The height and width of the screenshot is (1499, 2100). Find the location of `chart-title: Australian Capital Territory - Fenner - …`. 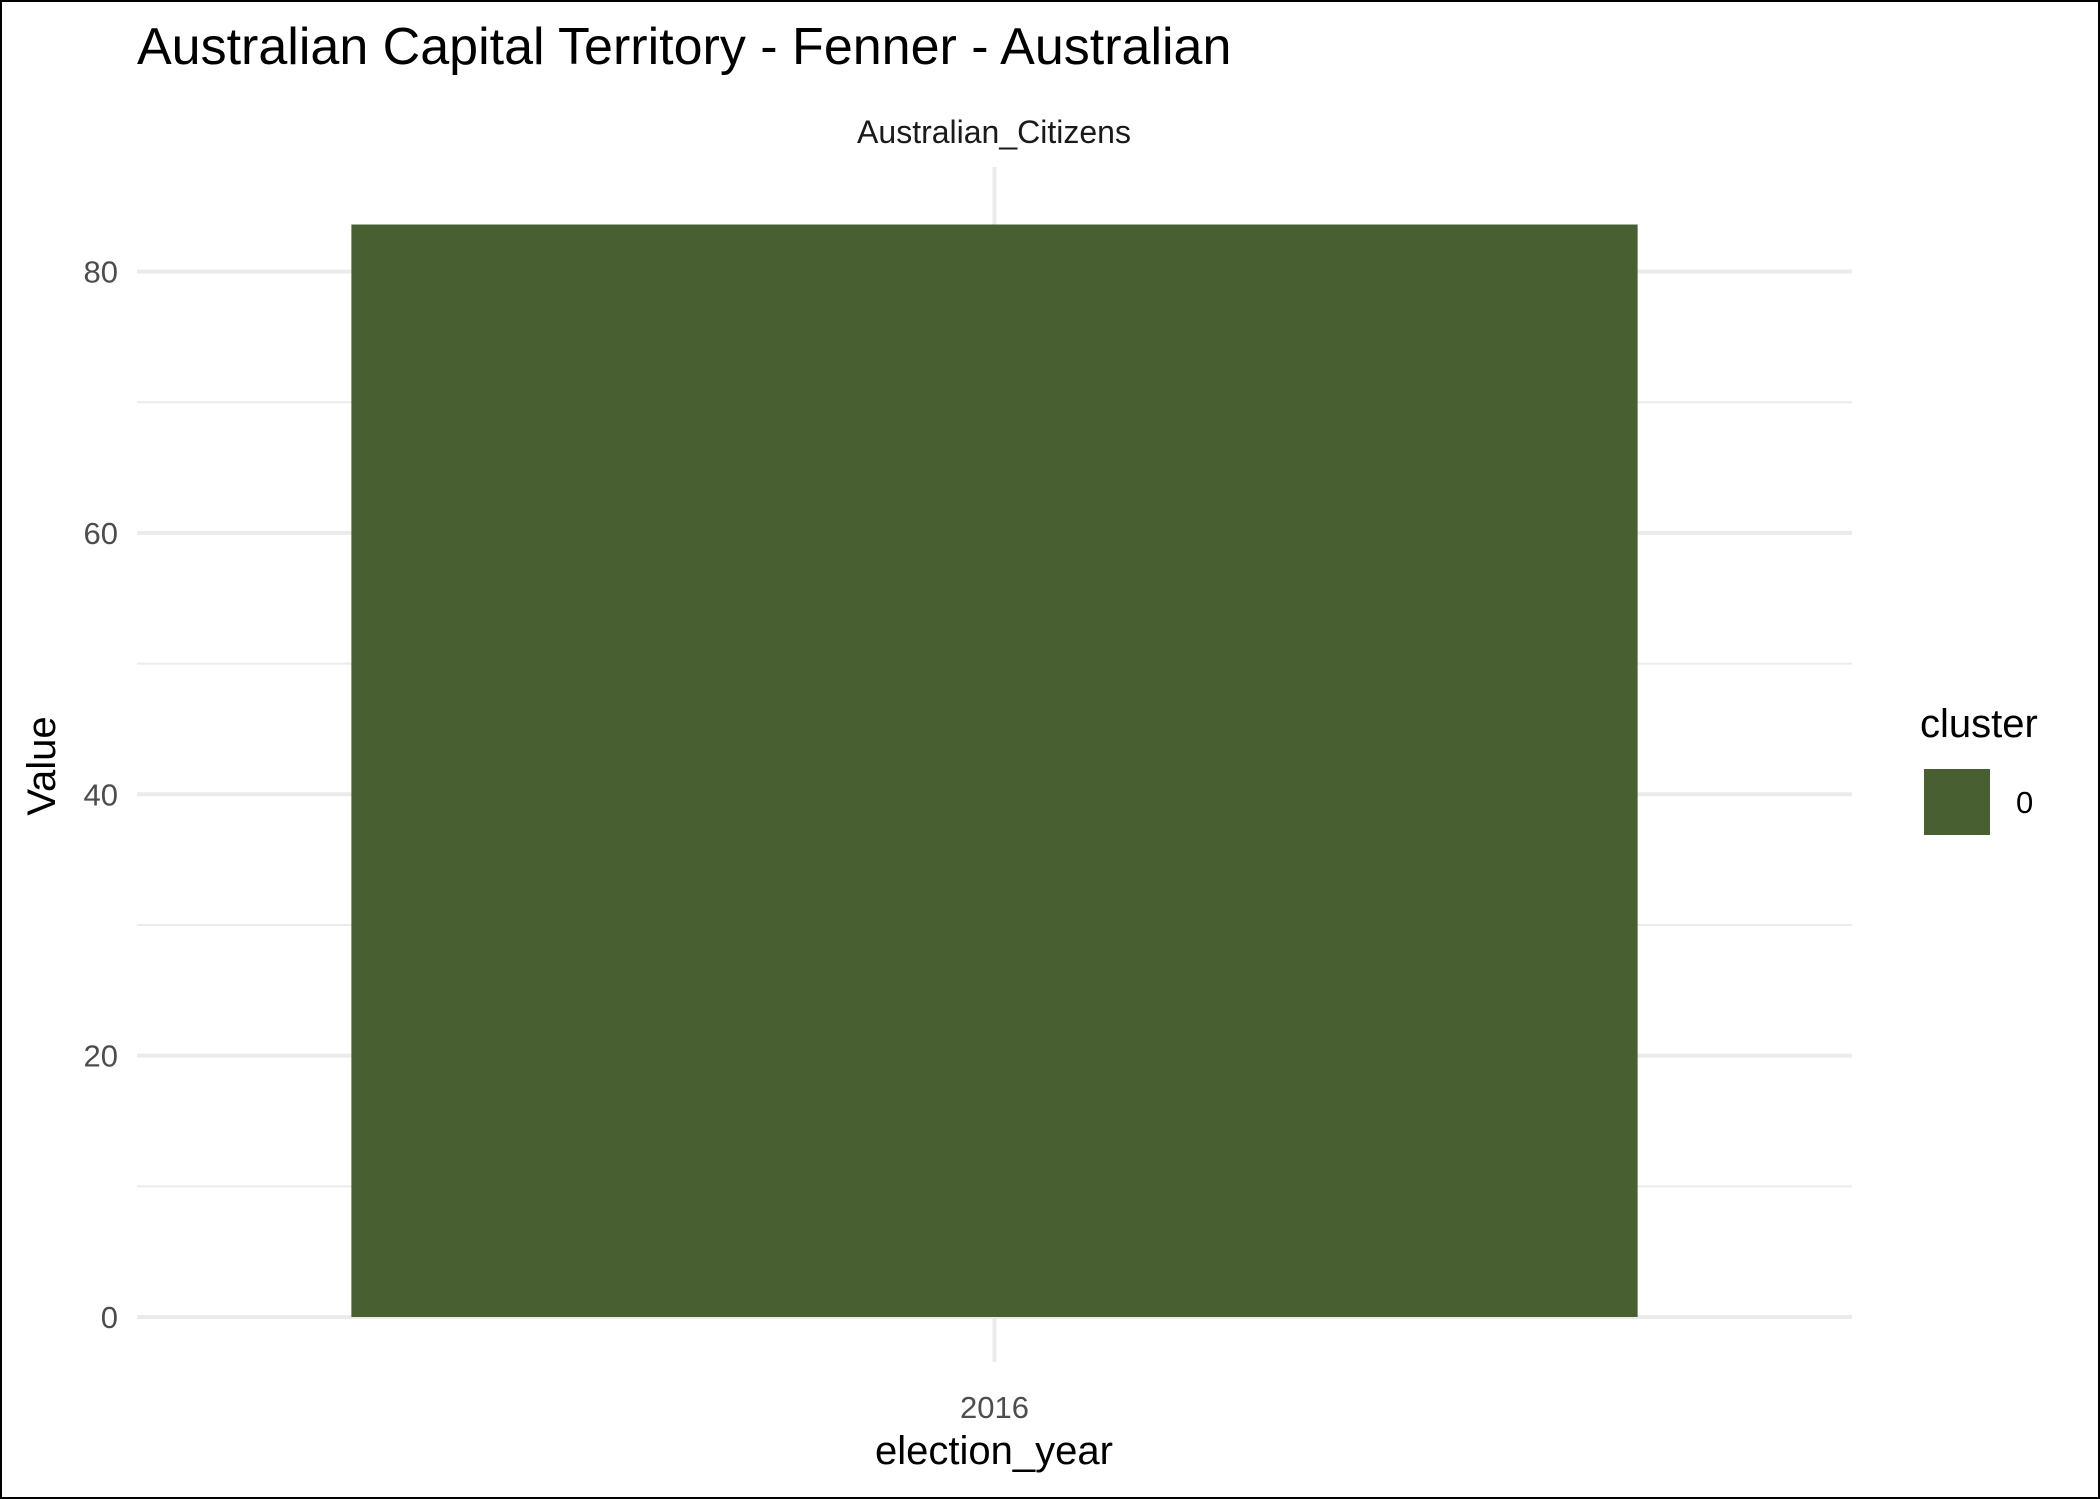

chart-title: Australian Capital Territory - Fenner - … is located at coordinates (684, 47).